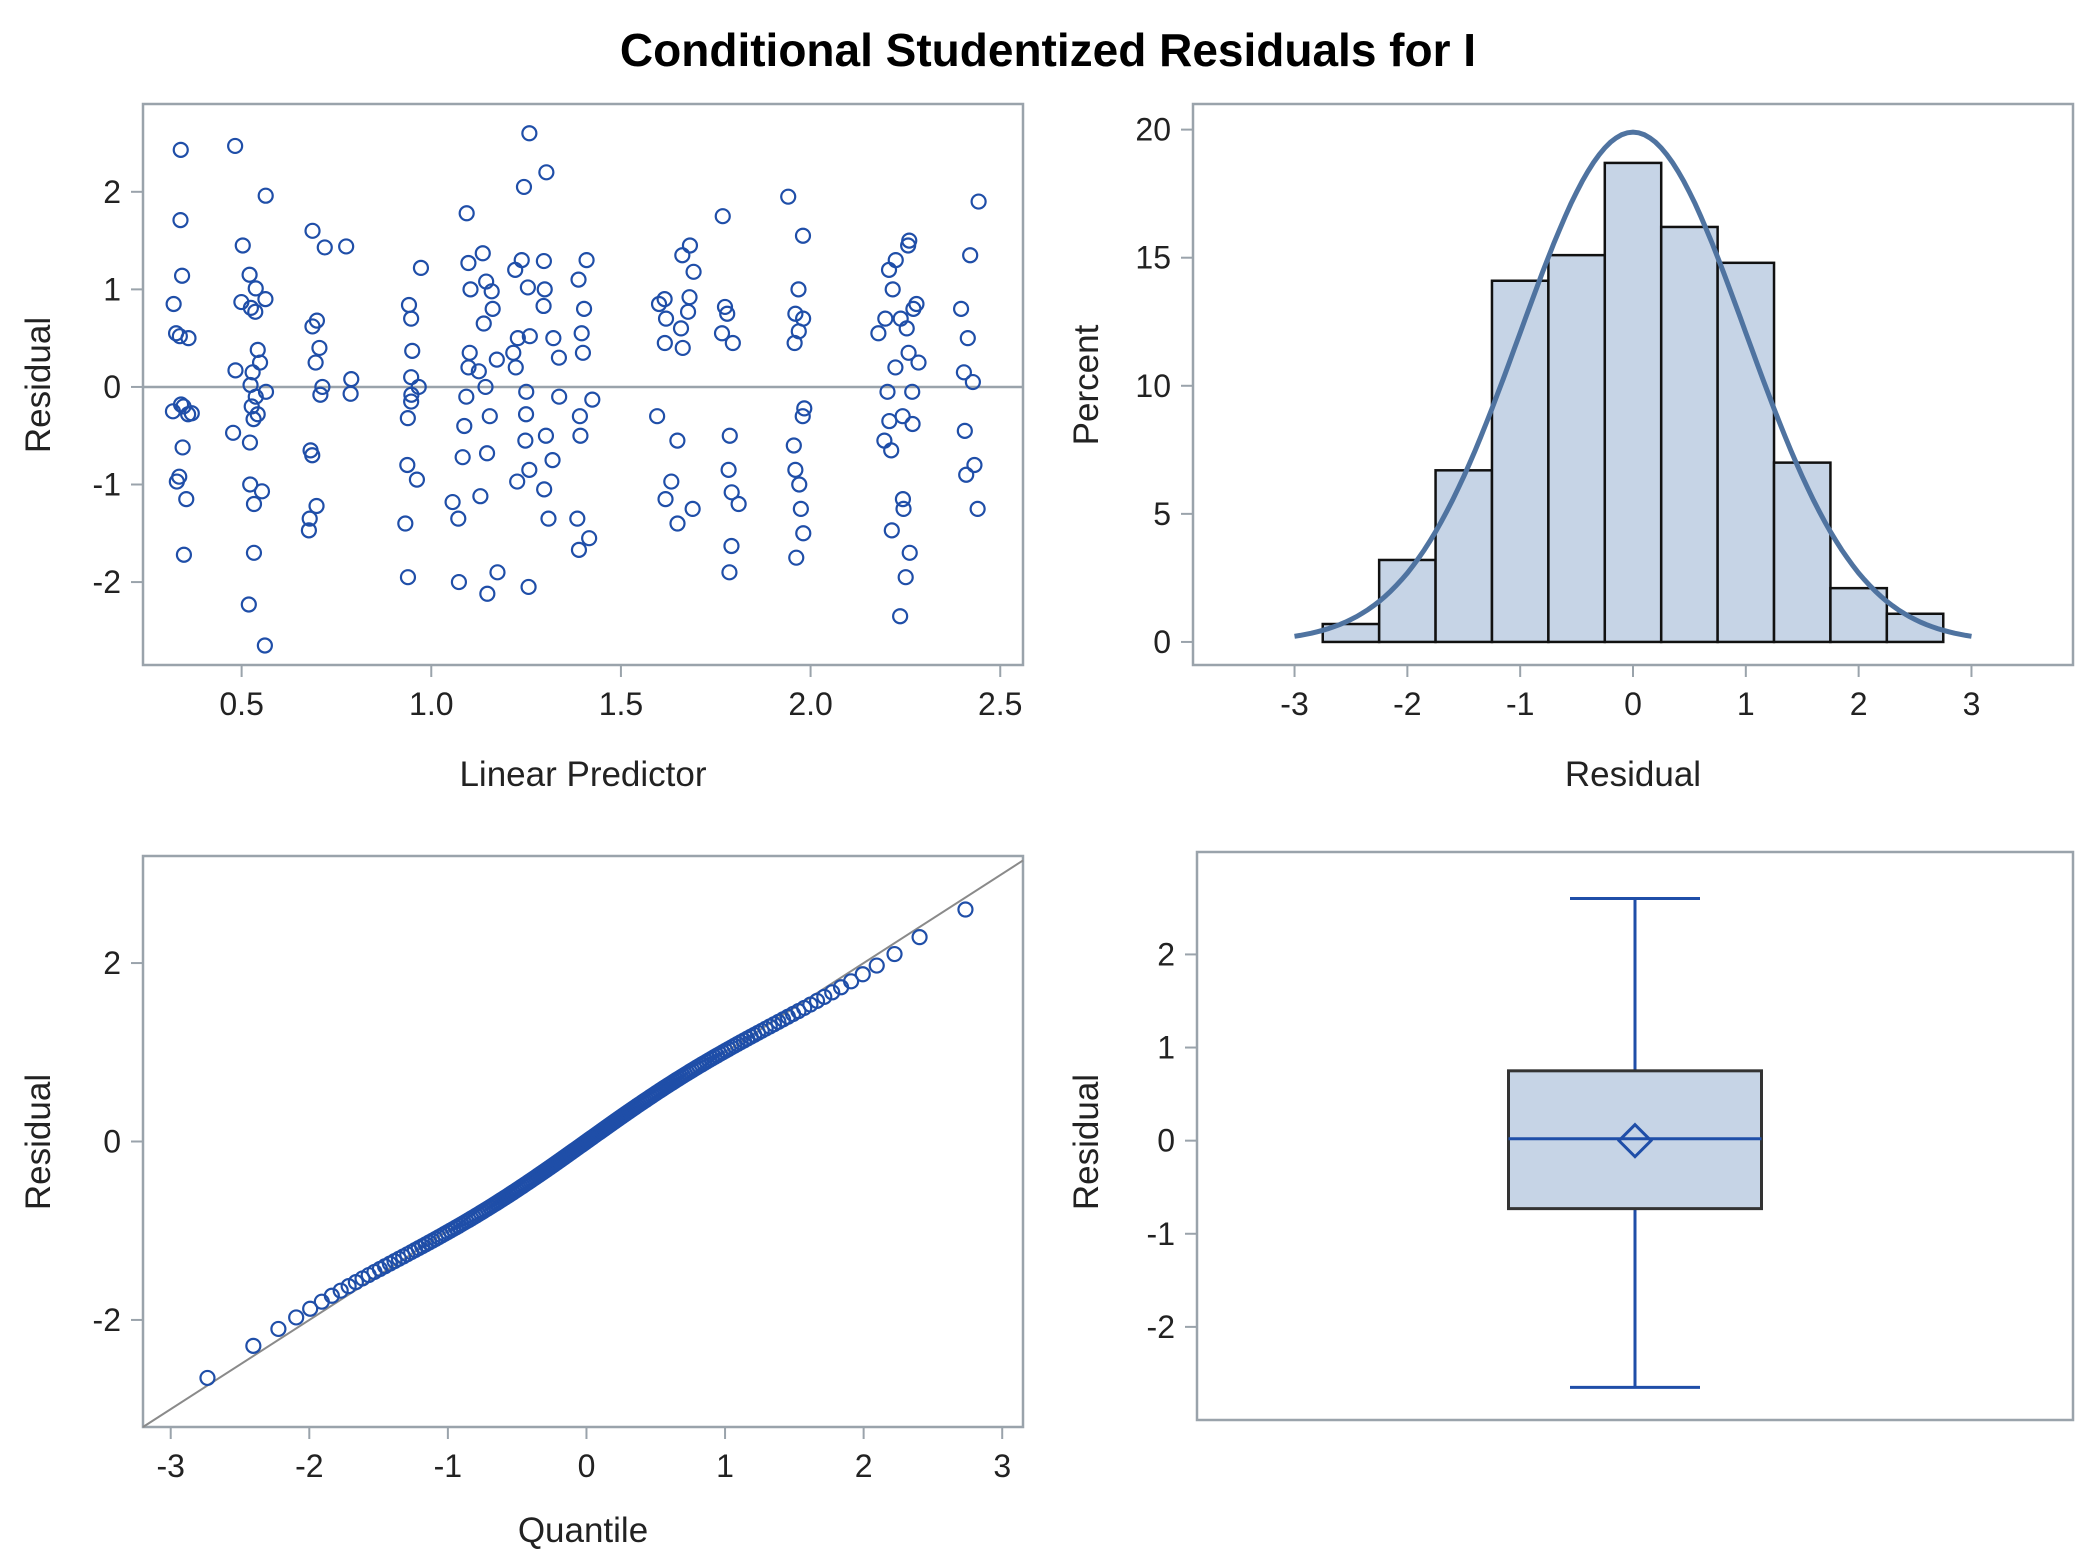 The height and width of the screenshot is (1560, 2097). I want to click on x-tick-label: 2, so click(864, 1466).